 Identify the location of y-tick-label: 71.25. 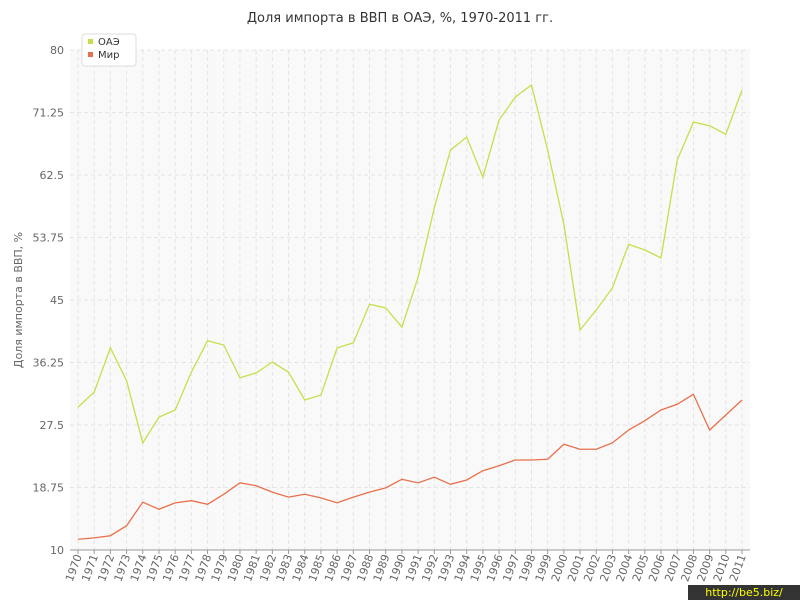
(49, 113).